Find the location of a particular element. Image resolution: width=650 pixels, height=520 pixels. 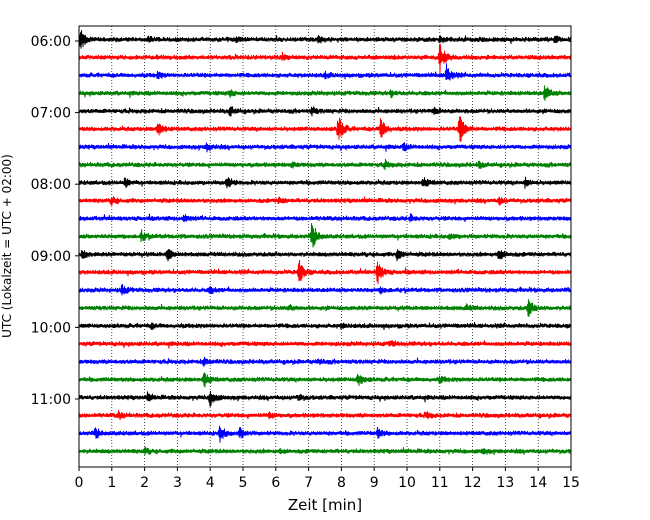

y-axis-label: UTC (Lokalzeit = UTC + 02:00) is located at coordinates (7, 246).